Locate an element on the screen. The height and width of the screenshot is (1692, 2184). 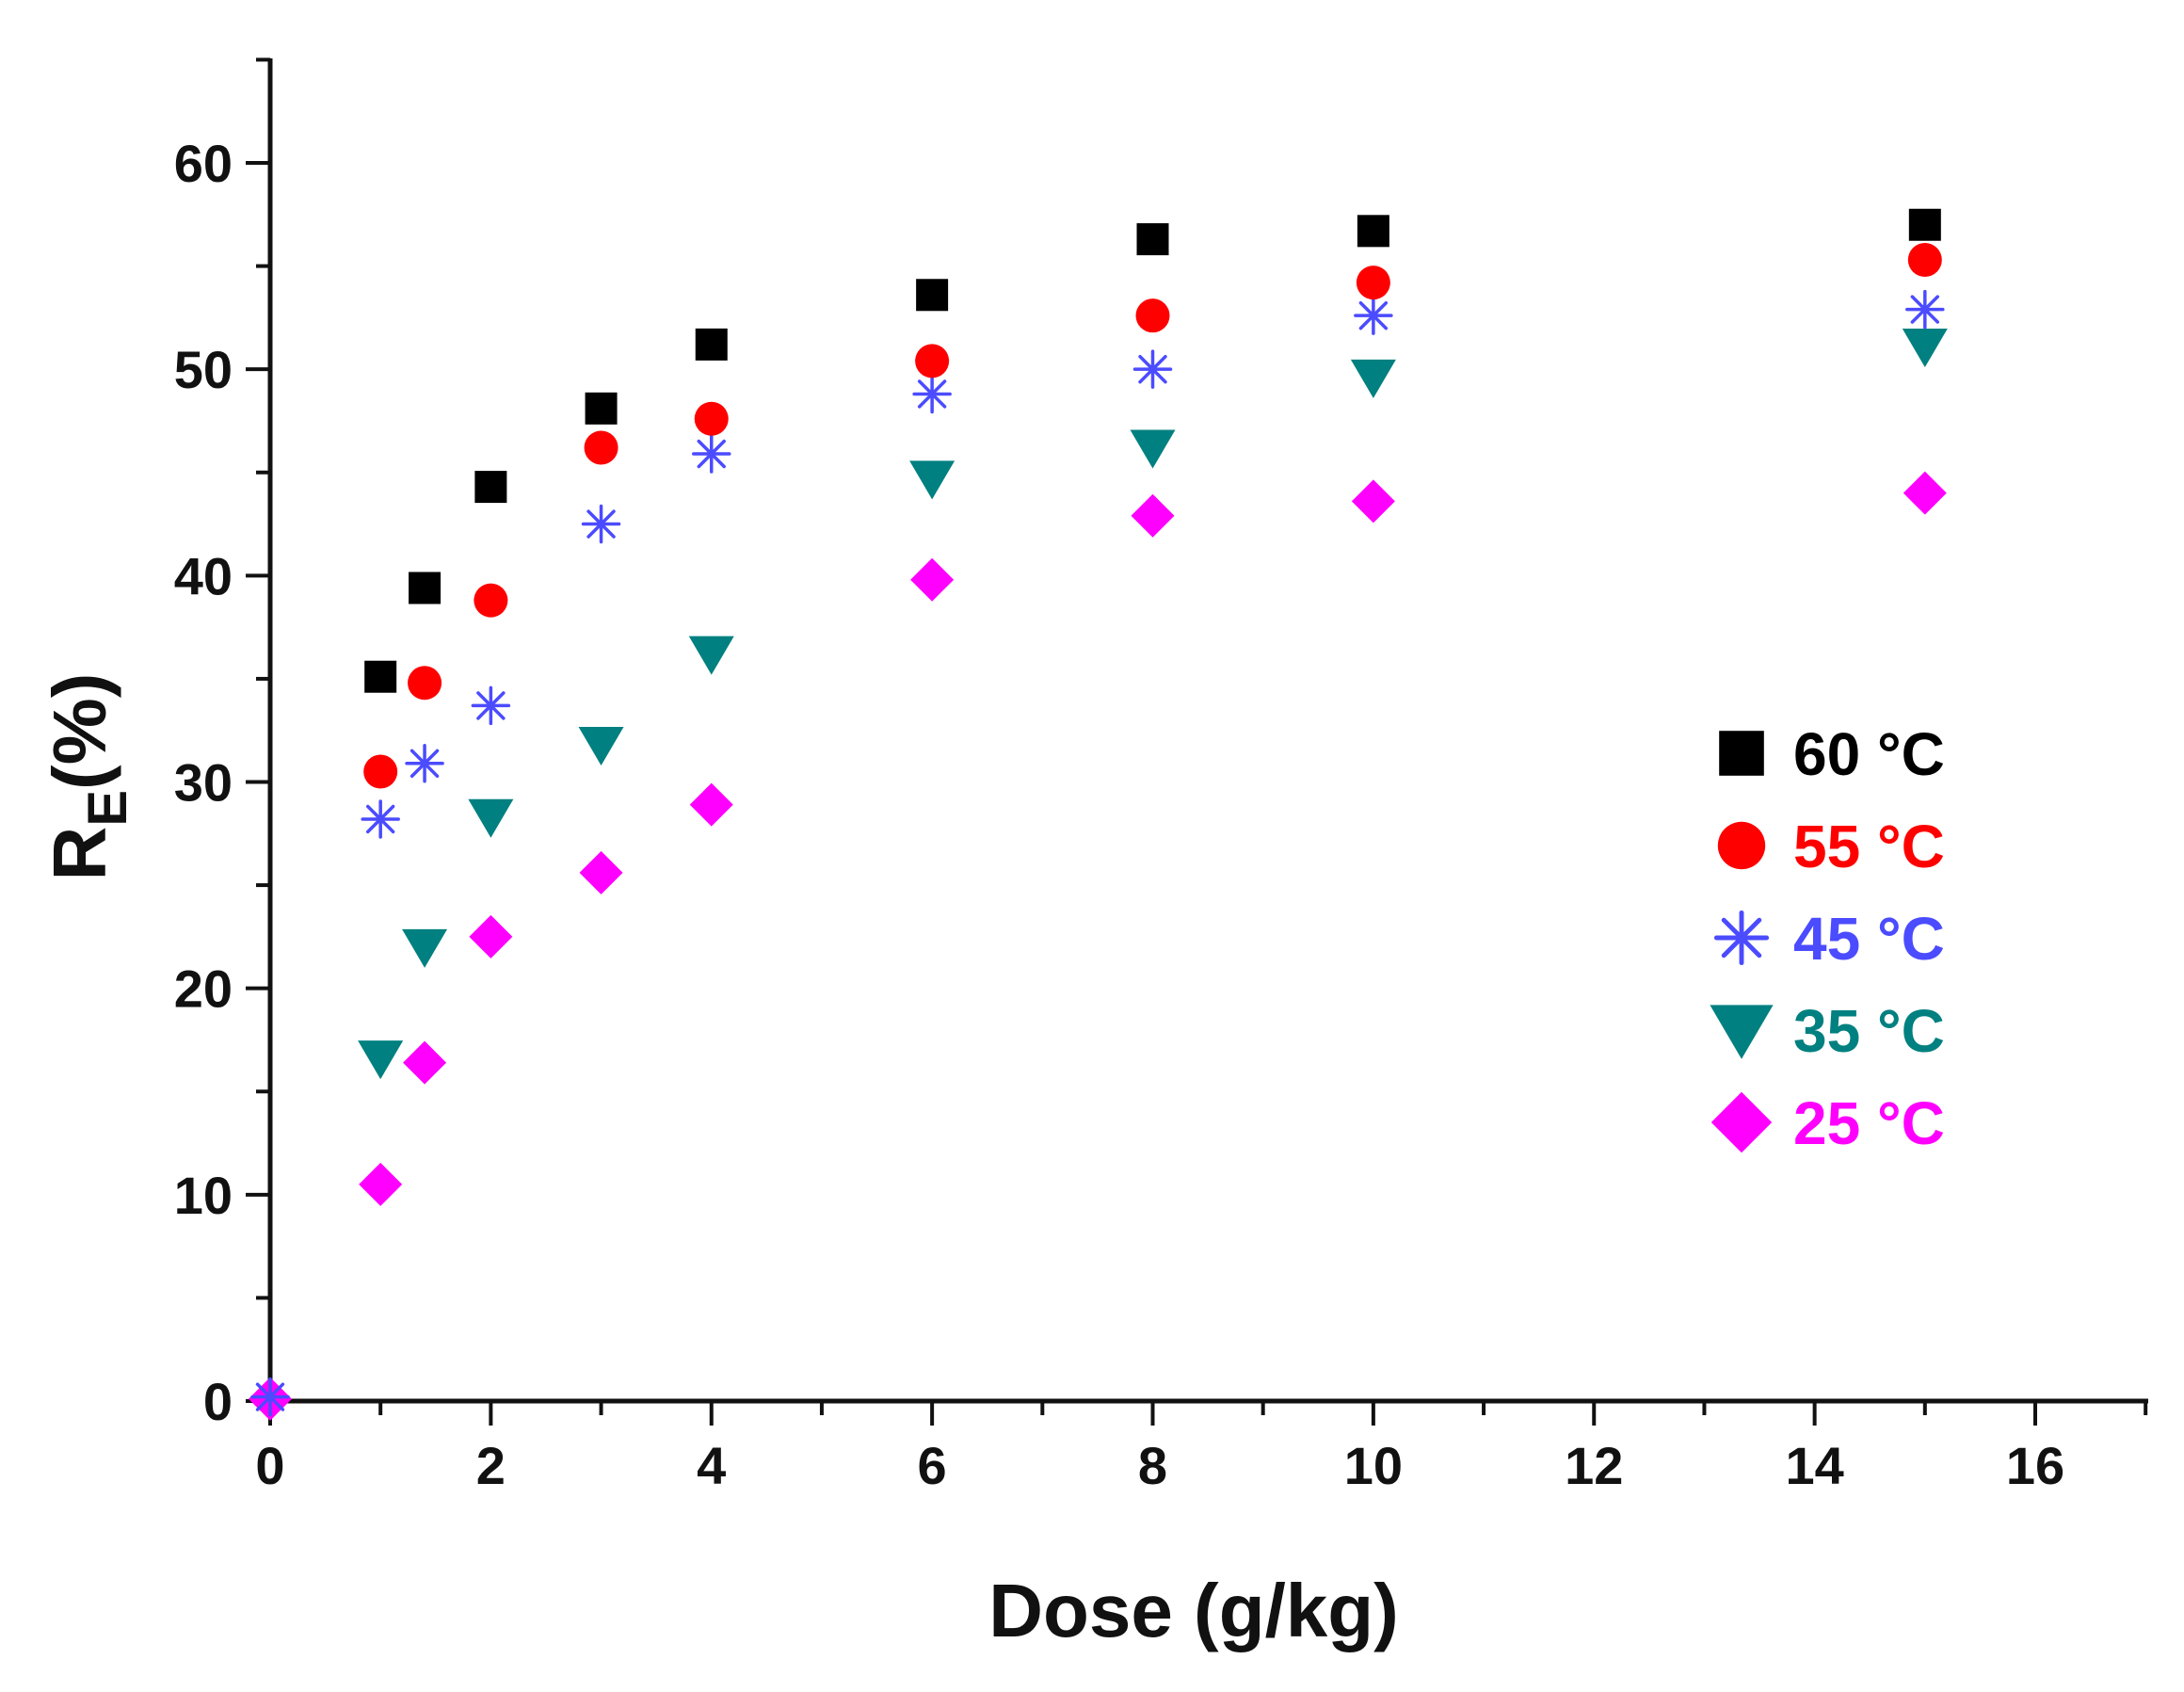
y-tick-label: 0 is located at coordinates (218, 1401).